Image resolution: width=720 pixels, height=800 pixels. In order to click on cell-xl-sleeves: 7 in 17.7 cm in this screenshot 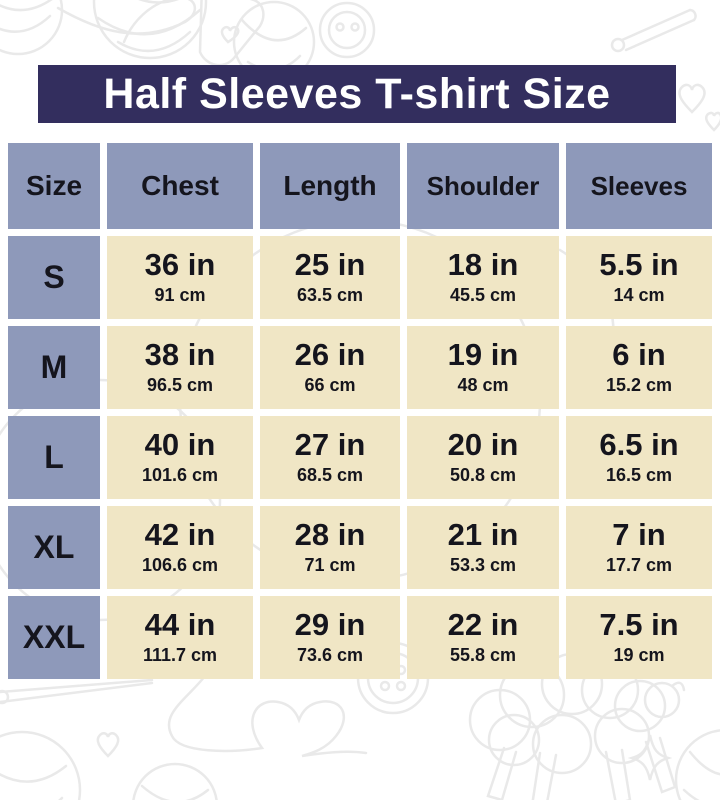, I will do `click(639, 547)`.